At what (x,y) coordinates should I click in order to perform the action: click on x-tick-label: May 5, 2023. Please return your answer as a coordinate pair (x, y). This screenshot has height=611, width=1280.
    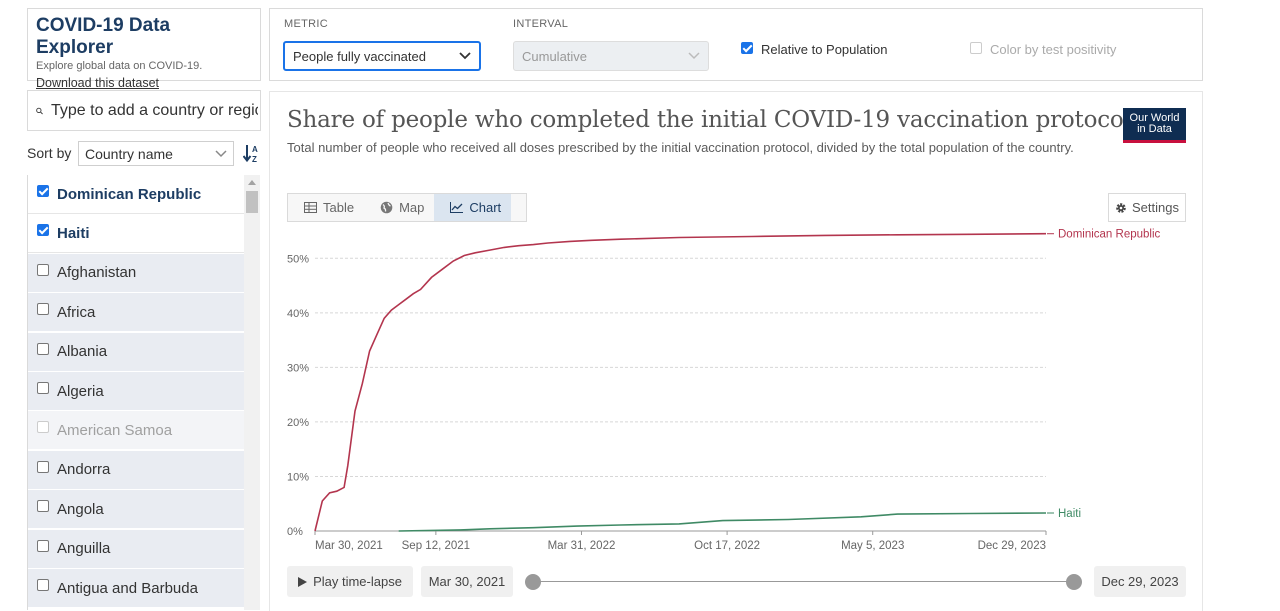
    Looking at the image, I should click on (872, 546).